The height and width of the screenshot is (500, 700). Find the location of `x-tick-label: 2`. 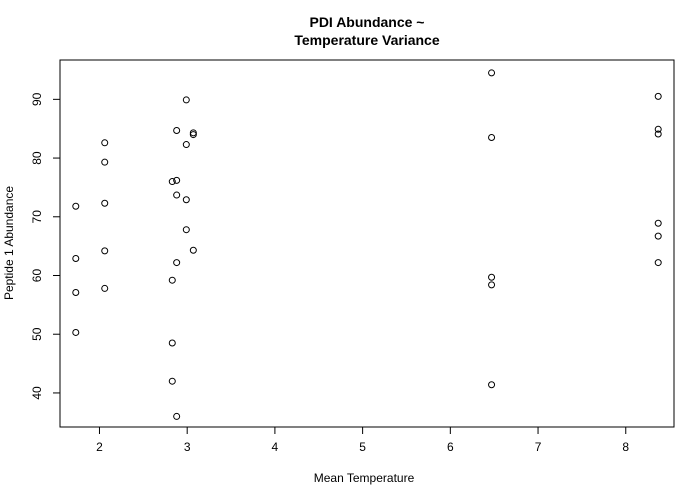

x-tick-label: 2 is located at coordinates (99, 447).